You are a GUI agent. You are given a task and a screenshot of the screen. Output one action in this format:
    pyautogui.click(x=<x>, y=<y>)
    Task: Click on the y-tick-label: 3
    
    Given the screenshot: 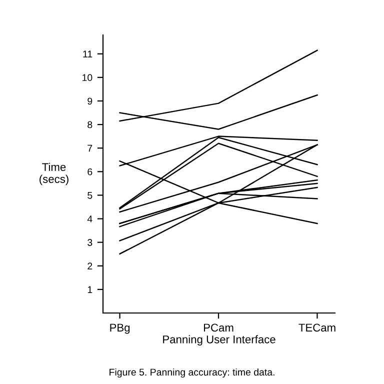 What is the action you would take?
    pyautogui.click(x=90, y=242)
    